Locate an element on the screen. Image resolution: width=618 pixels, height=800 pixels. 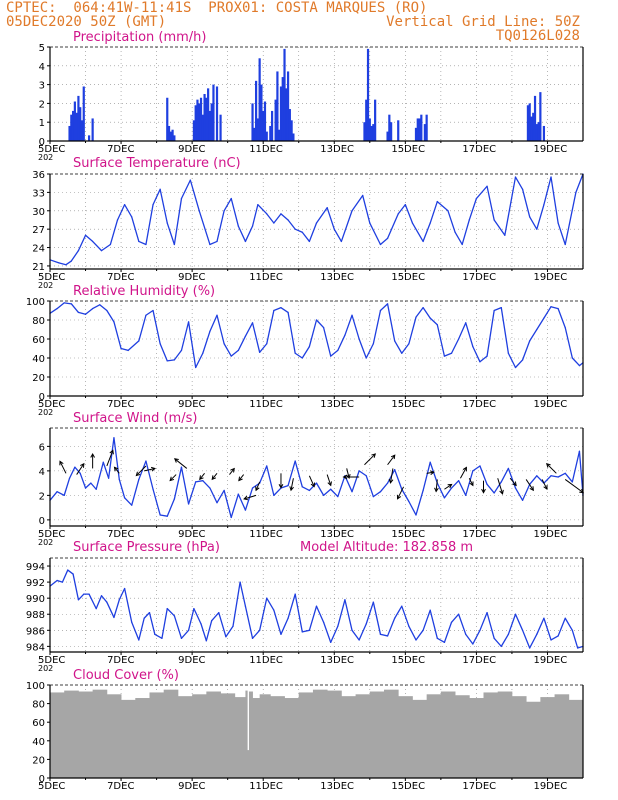
x-tick-label: 9DEC is located at coordinates (191, 534).